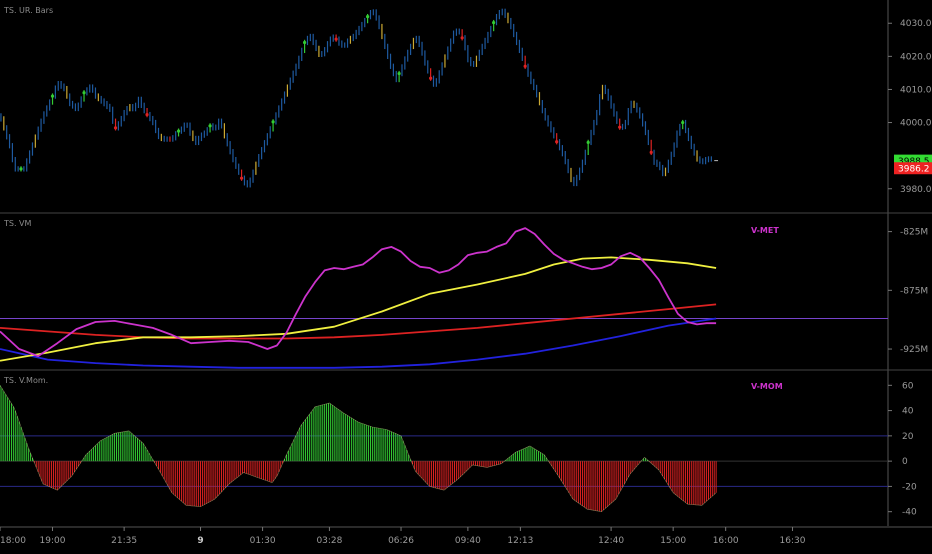 The image size is (932, 554). Describe the element at coordinates (468, 541) in the screenshot. I see `x-tick-label: 09:40` at that location.